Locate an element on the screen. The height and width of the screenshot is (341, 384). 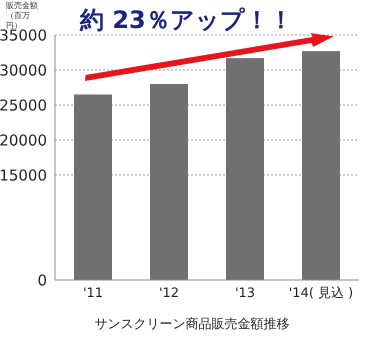
y-tick-label: 30000 is located at coordinates (23, 70).